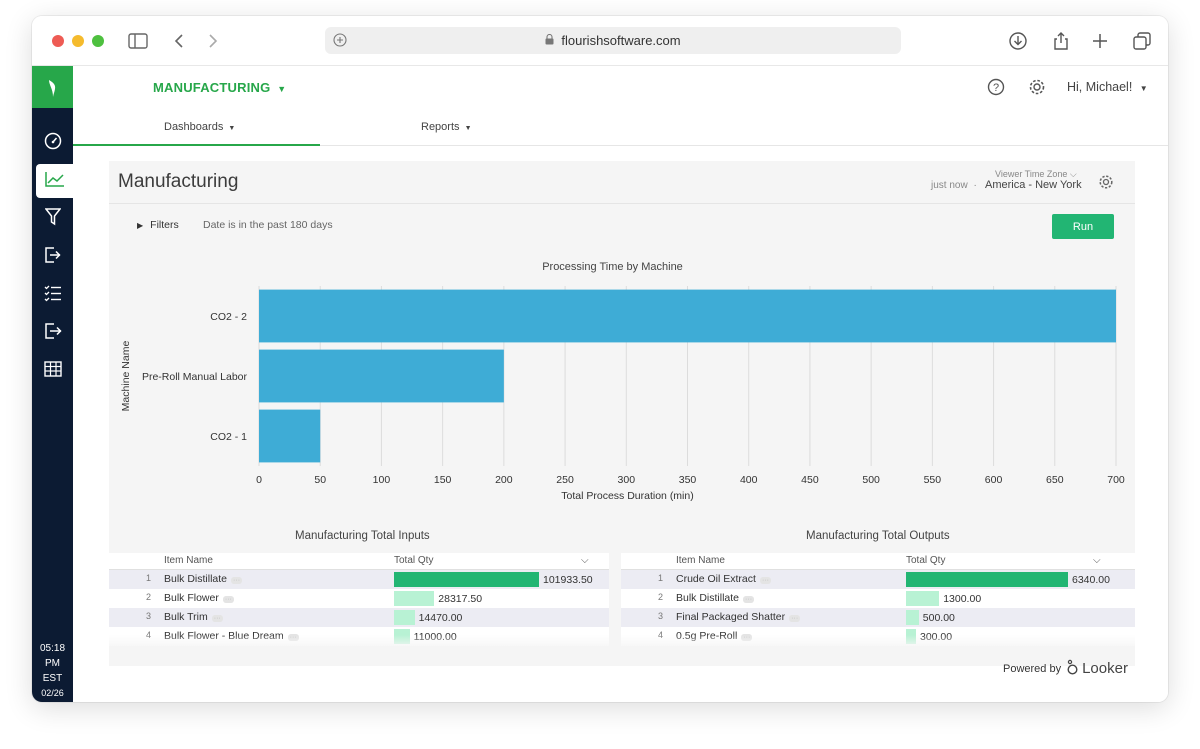 This screenshot has height=749, width=1200. What do you see at coordinates (446, 127) in the screenshot?
I see `tab-reports: Reports ▼` at bounding box center [446, 127].